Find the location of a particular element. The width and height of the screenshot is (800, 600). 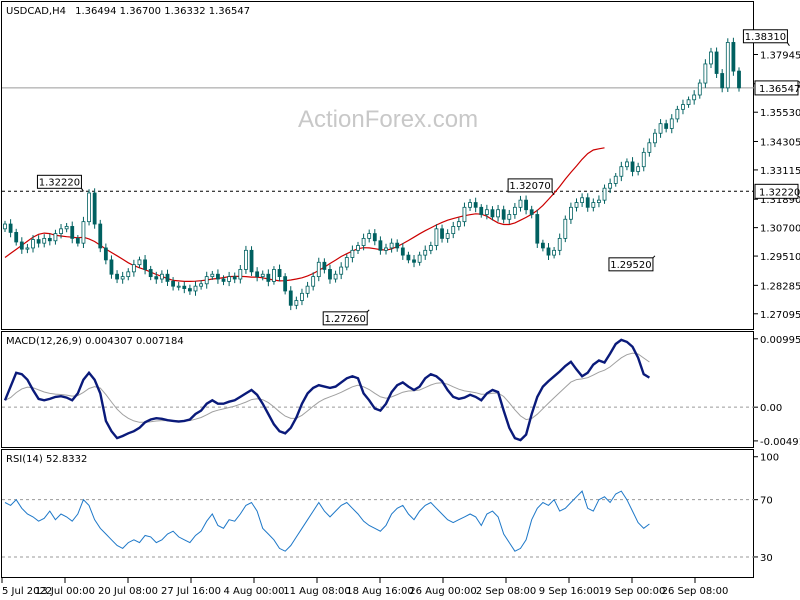

time-tick-label: 11 Aug 08:00 is located at coordinates (316, 591).